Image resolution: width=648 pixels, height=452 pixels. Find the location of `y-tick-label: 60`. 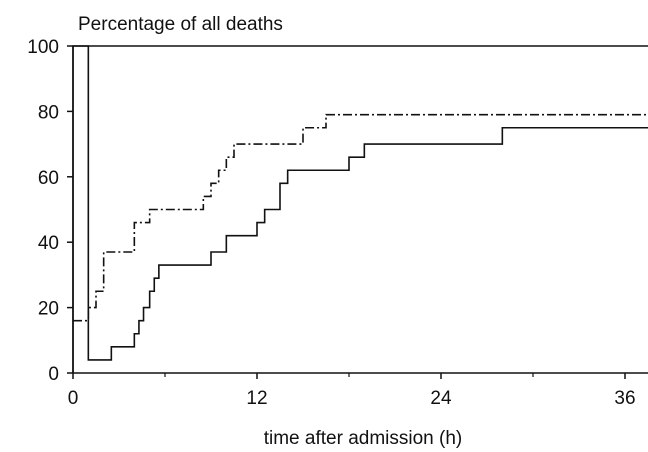

y-tick-label: 60 is located at coordinates (48, 178).